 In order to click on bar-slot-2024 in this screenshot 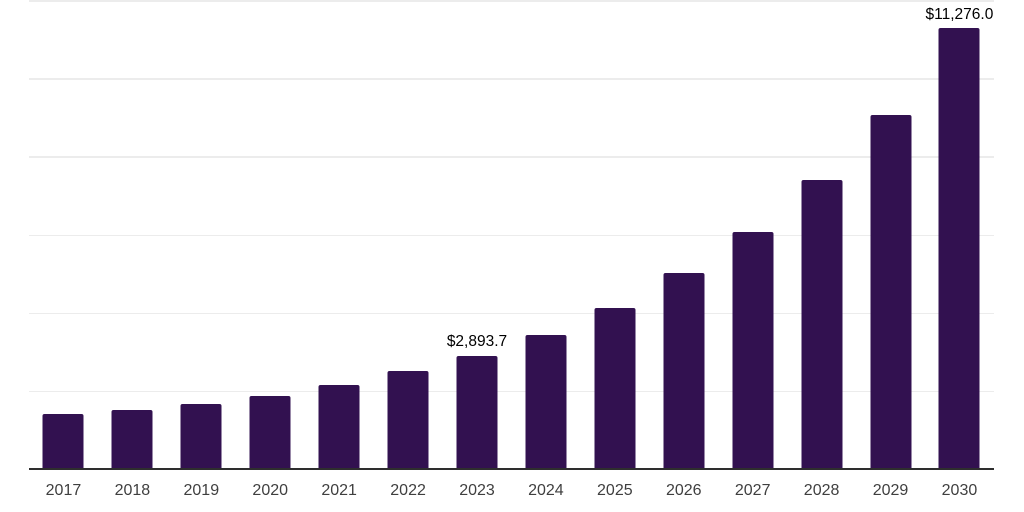, I will do `click(545, 235)`.